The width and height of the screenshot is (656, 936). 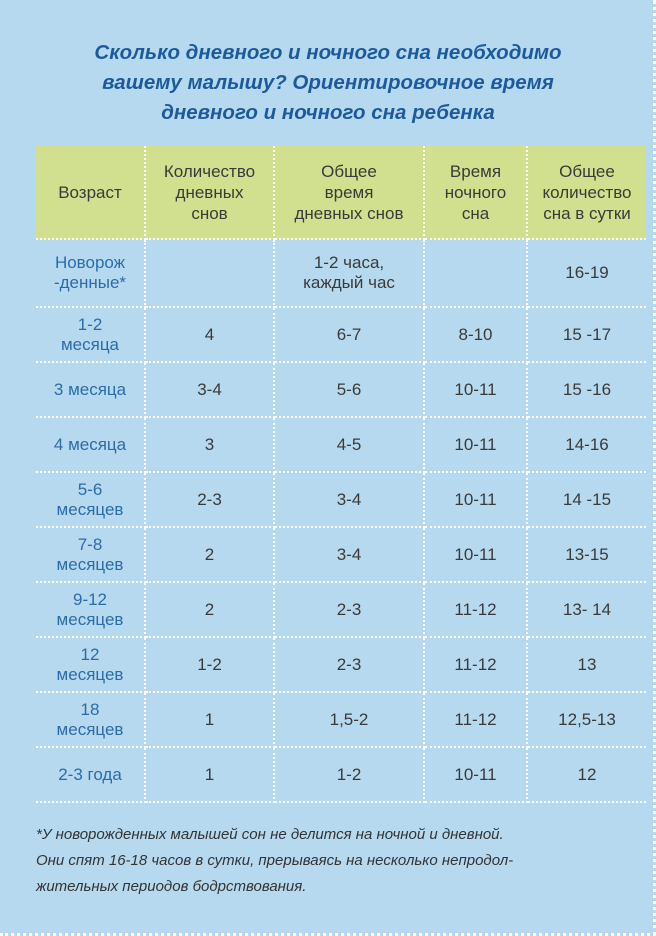 I want to click on total-sleep-cell: 15 -16, so click(x=587, y=390).